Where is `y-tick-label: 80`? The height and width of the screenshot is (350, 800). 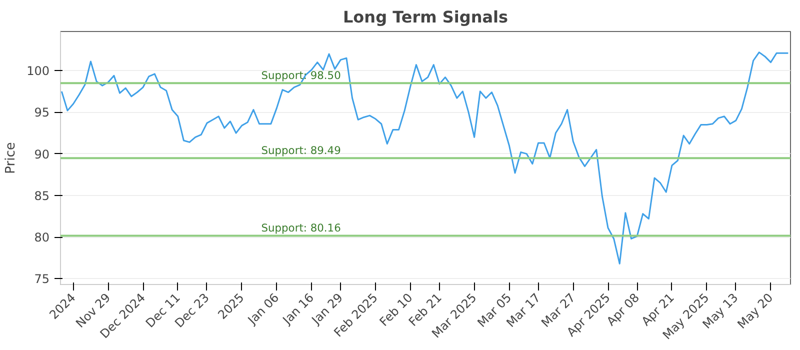
y-tick-label: 80 is located at coordinates (42, 237).